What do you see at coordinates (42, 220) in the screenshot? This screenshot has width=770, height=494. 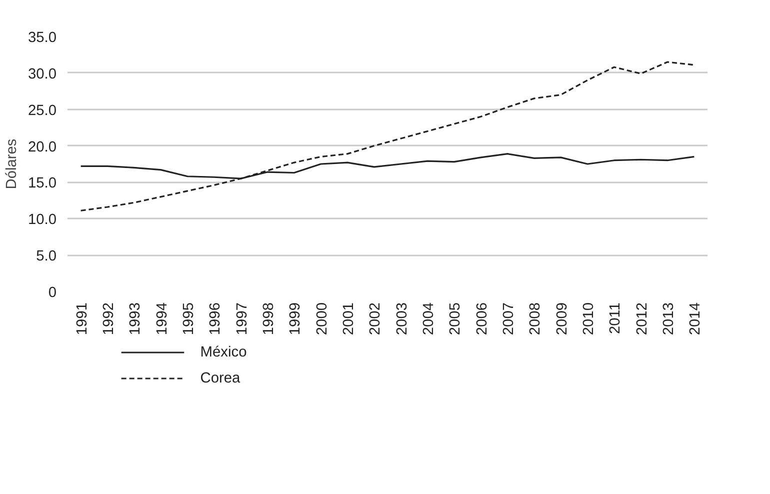 I see `y-tick-label: 10.0` at bounding box center [42, 220].